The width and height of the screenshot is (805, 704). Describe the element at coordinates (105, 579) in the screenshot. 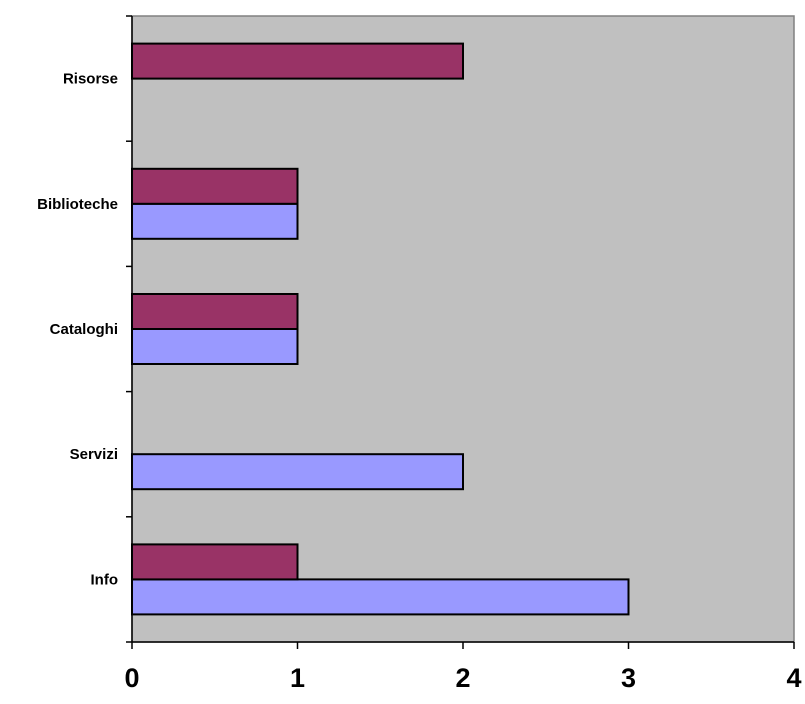

I see `category-label-info: Info` at that location.